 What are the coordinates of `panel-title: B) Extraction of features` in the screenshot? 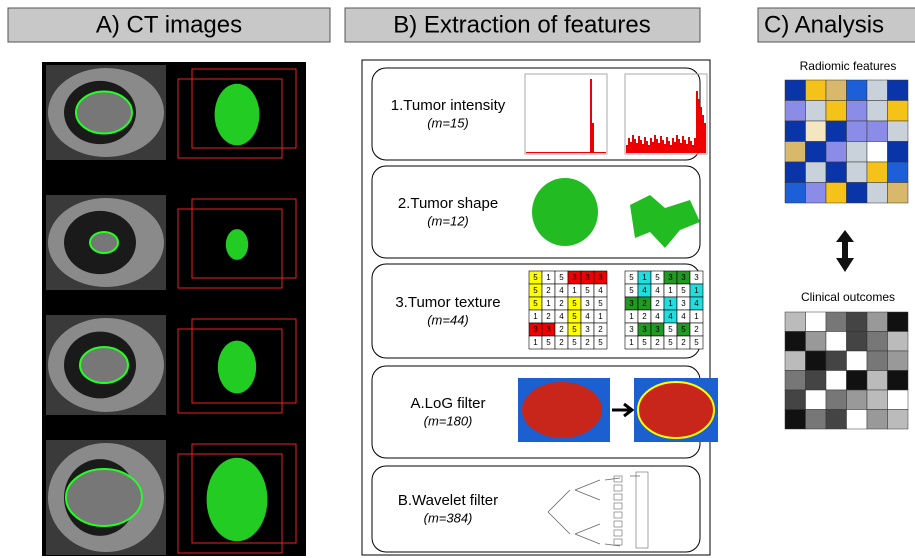 It's located at (521, 24).